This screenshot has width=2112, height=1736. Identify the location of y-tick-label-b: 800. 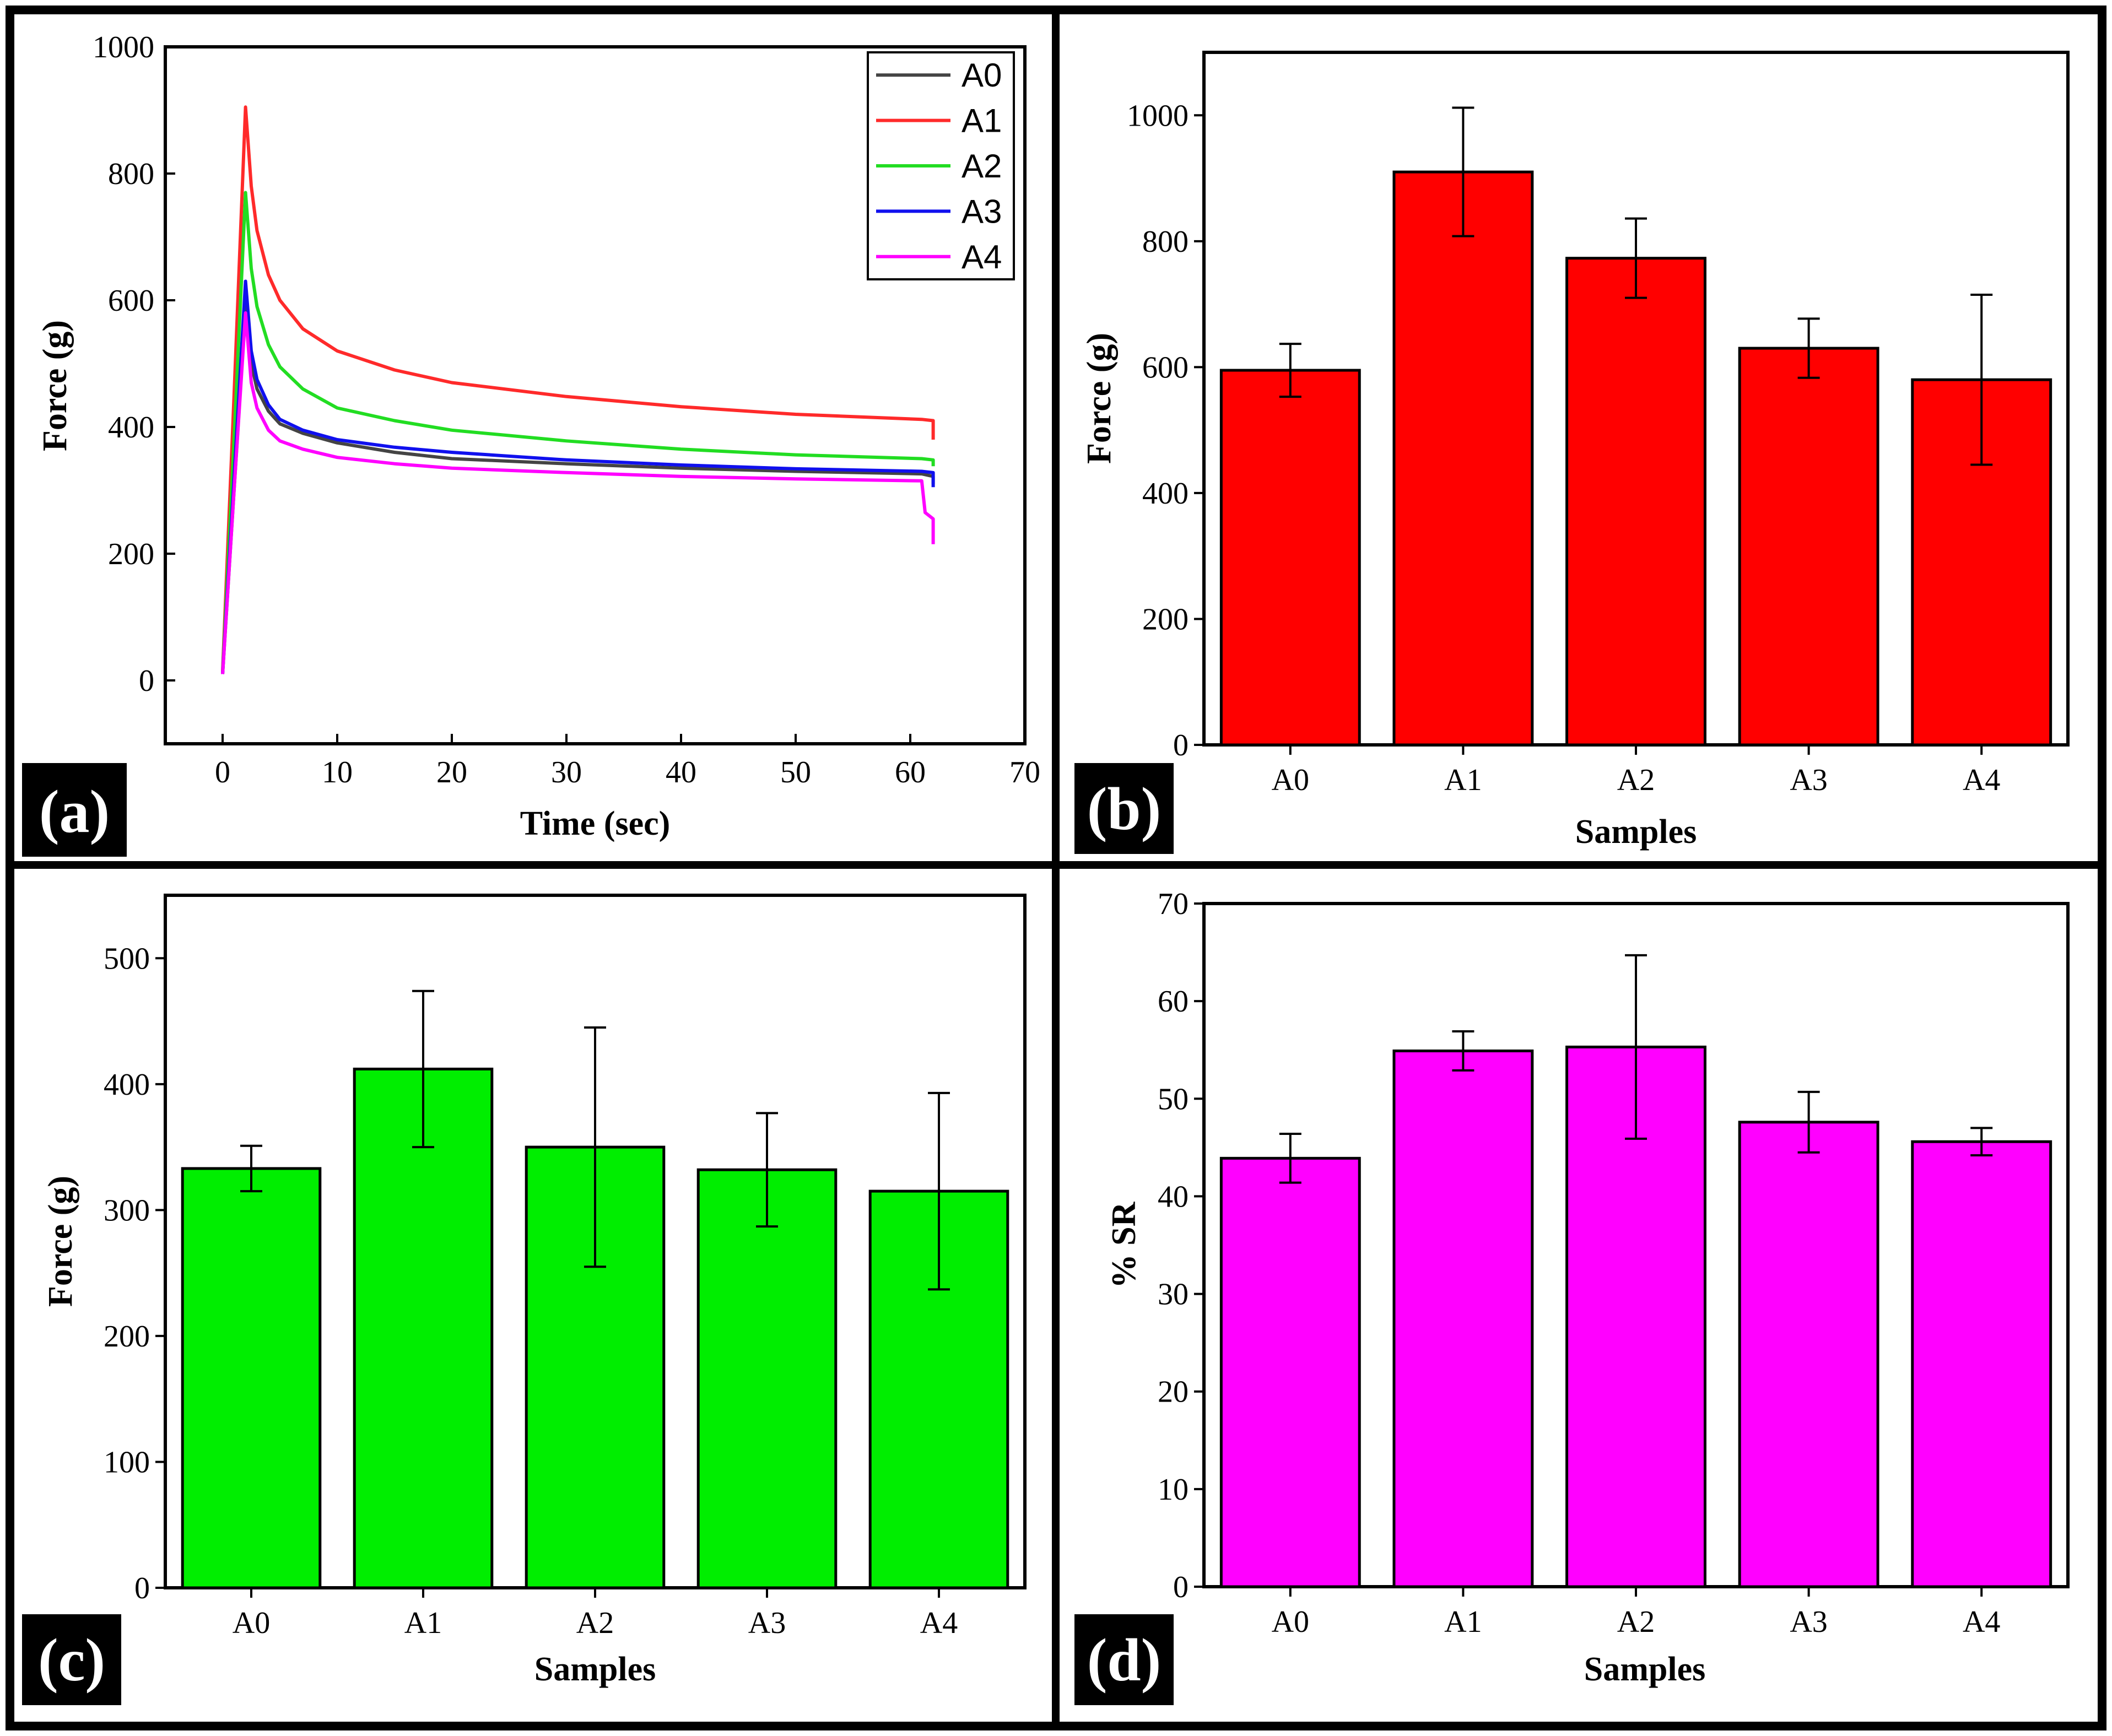
(1165, 242).